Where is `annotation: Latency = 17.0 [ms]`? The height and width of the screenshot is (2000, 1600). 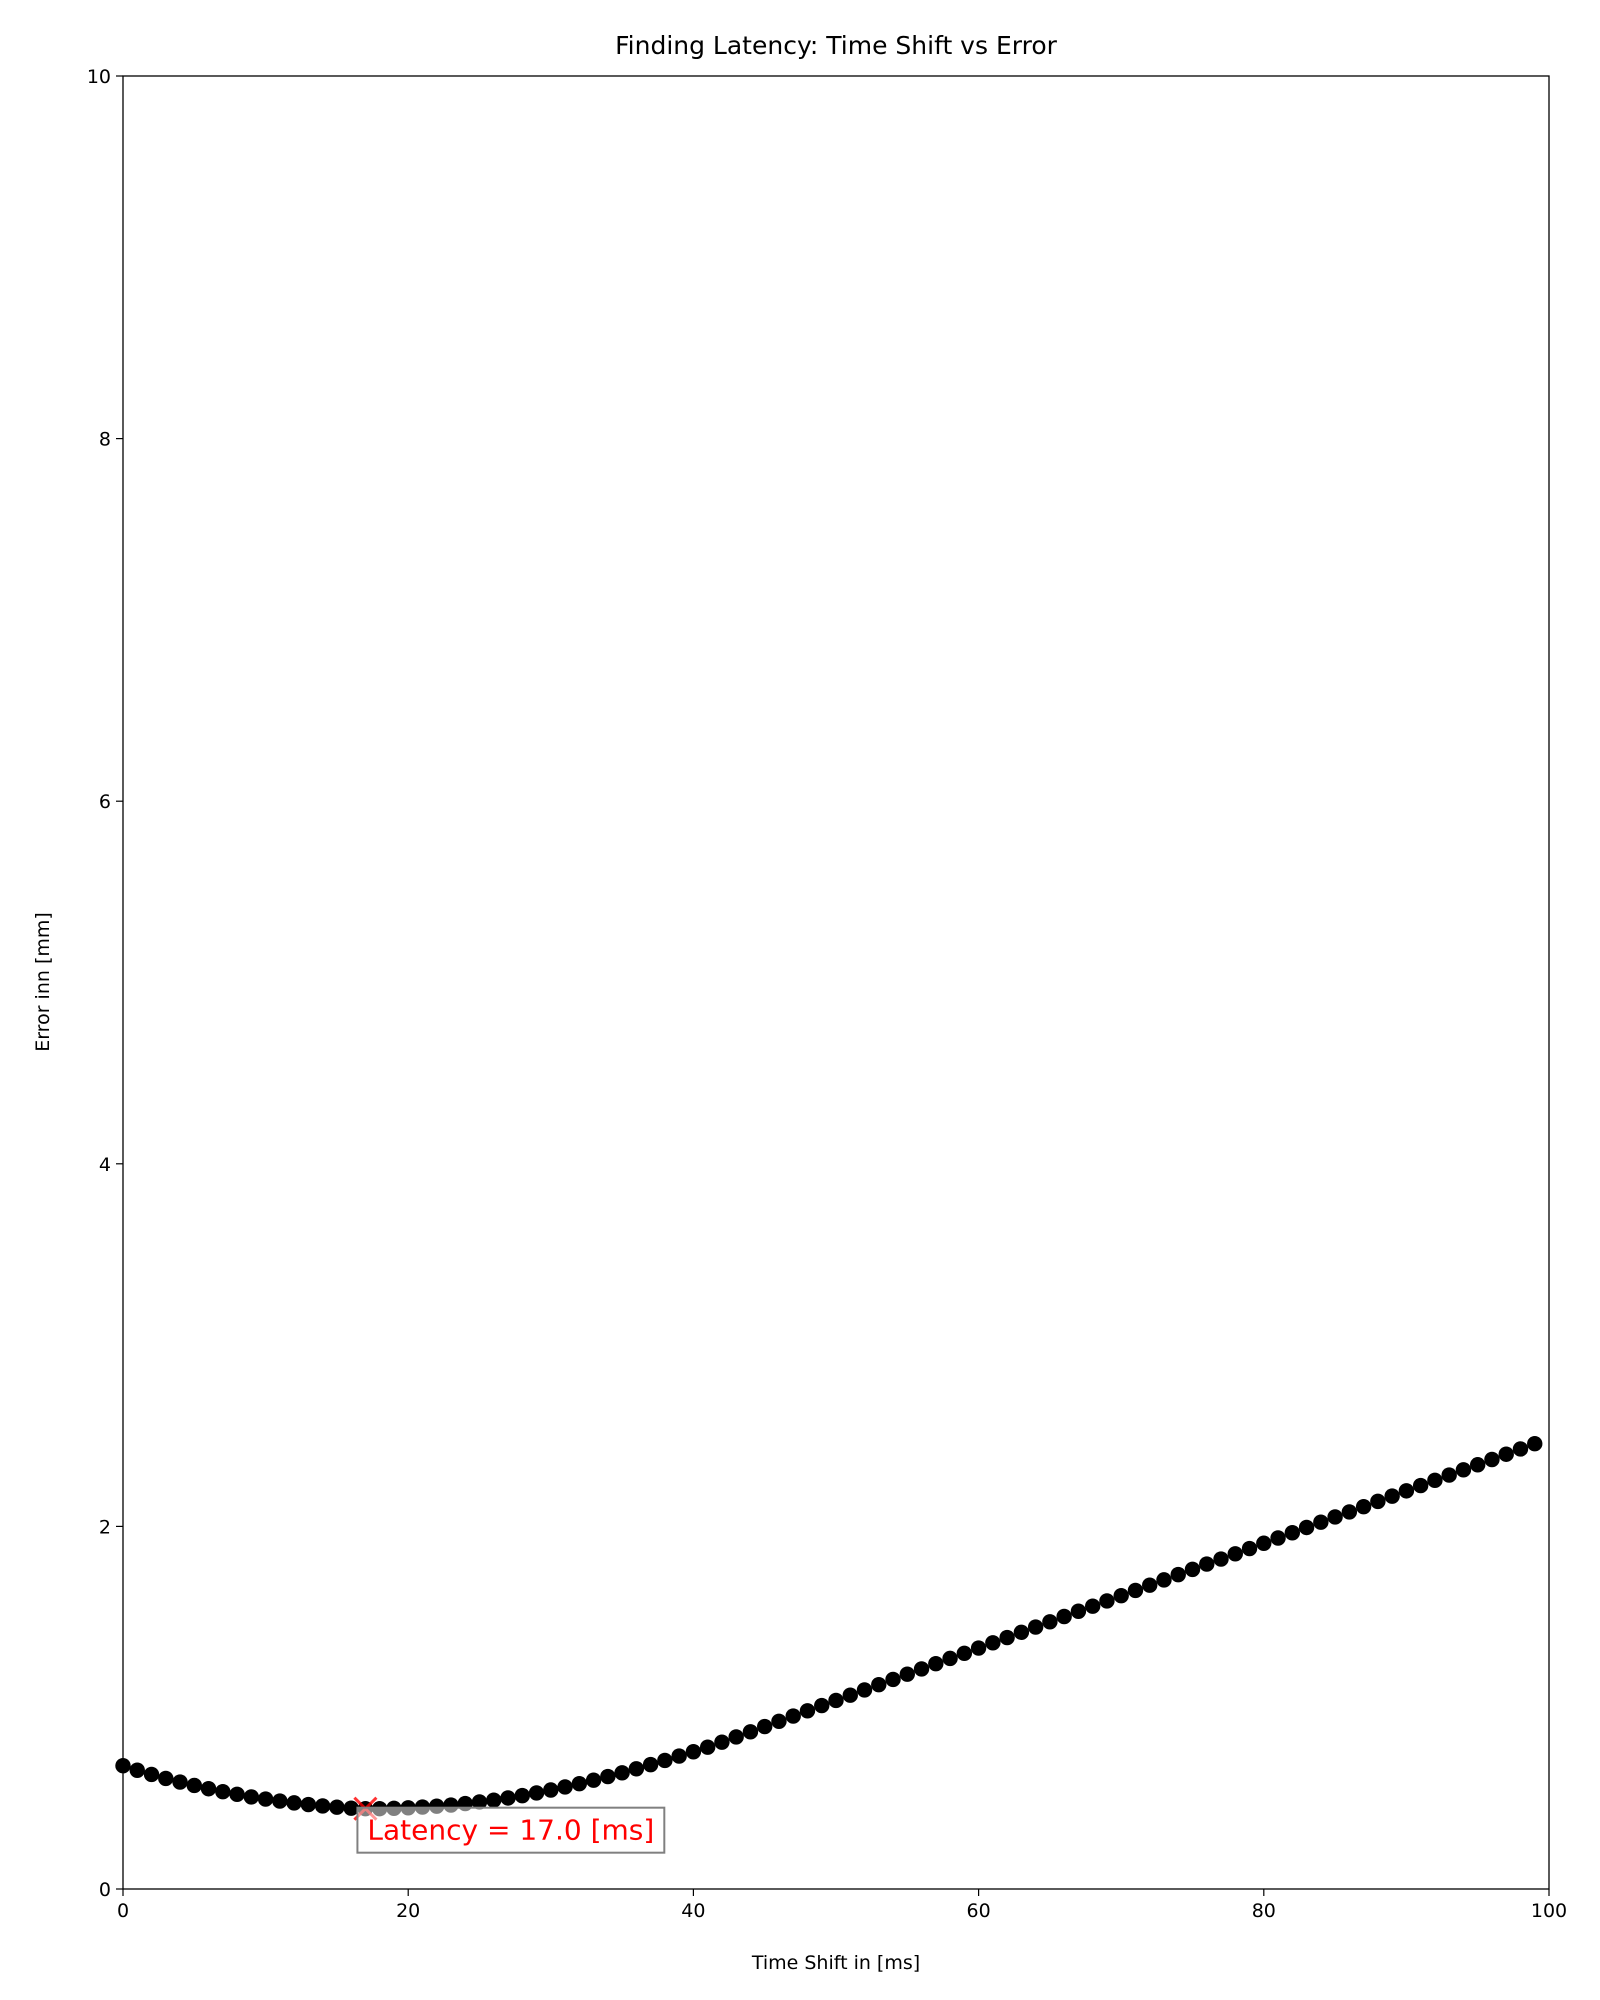 annotation: Latency = 17.0 [ms] is located at coordinates (510, 1830).